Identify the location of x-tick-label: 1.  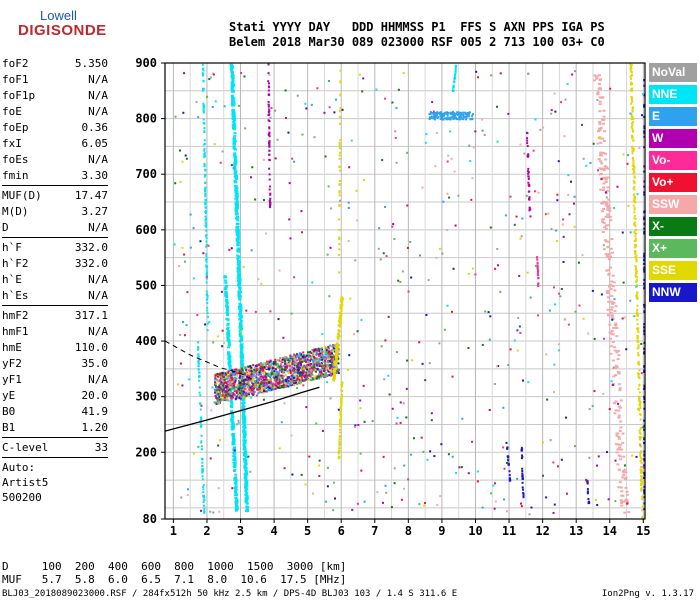
(173, 531).